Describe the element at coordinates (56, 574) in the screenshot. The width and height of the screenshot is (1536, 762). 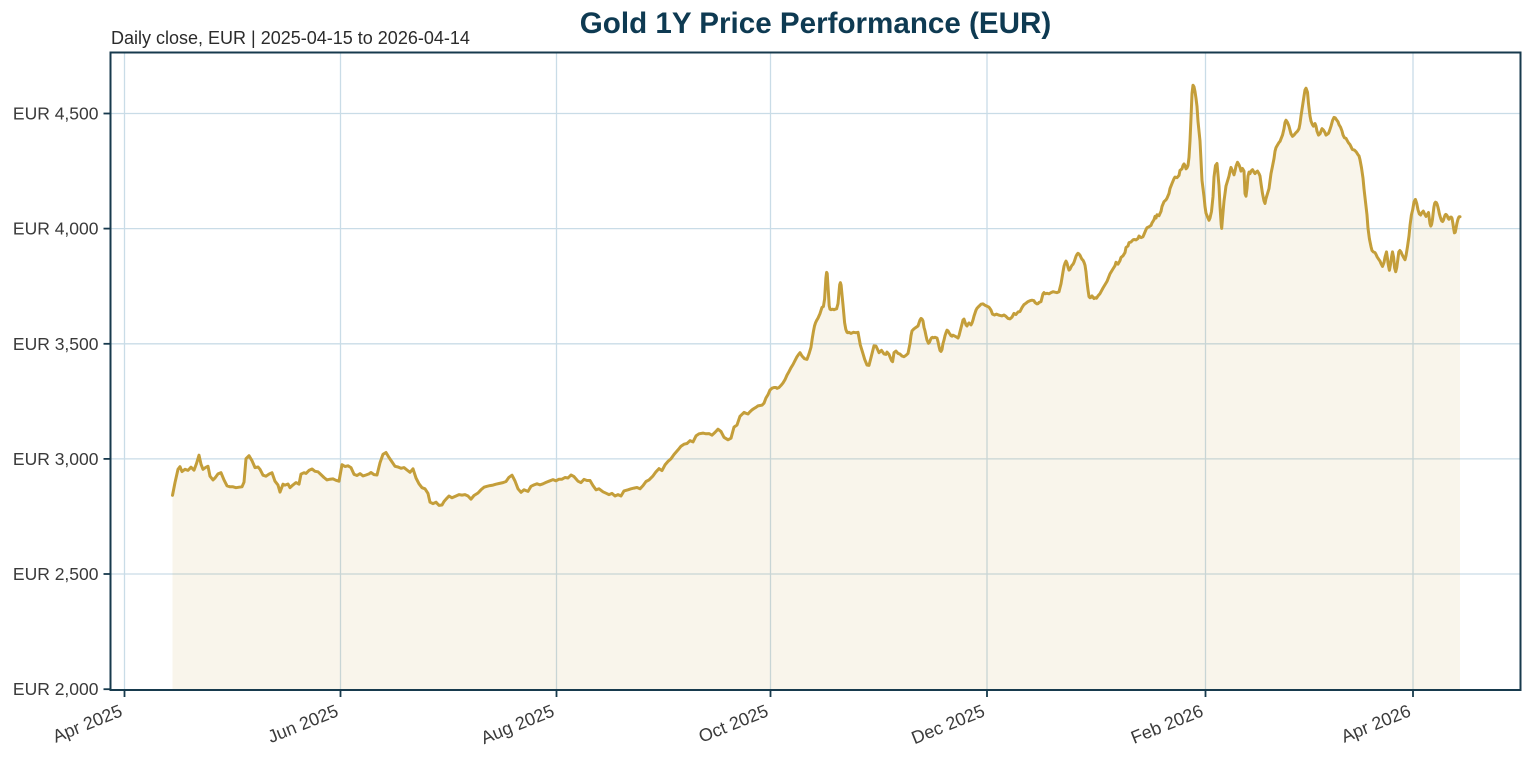
I see `svg-text: EUR 2,500` at that location.